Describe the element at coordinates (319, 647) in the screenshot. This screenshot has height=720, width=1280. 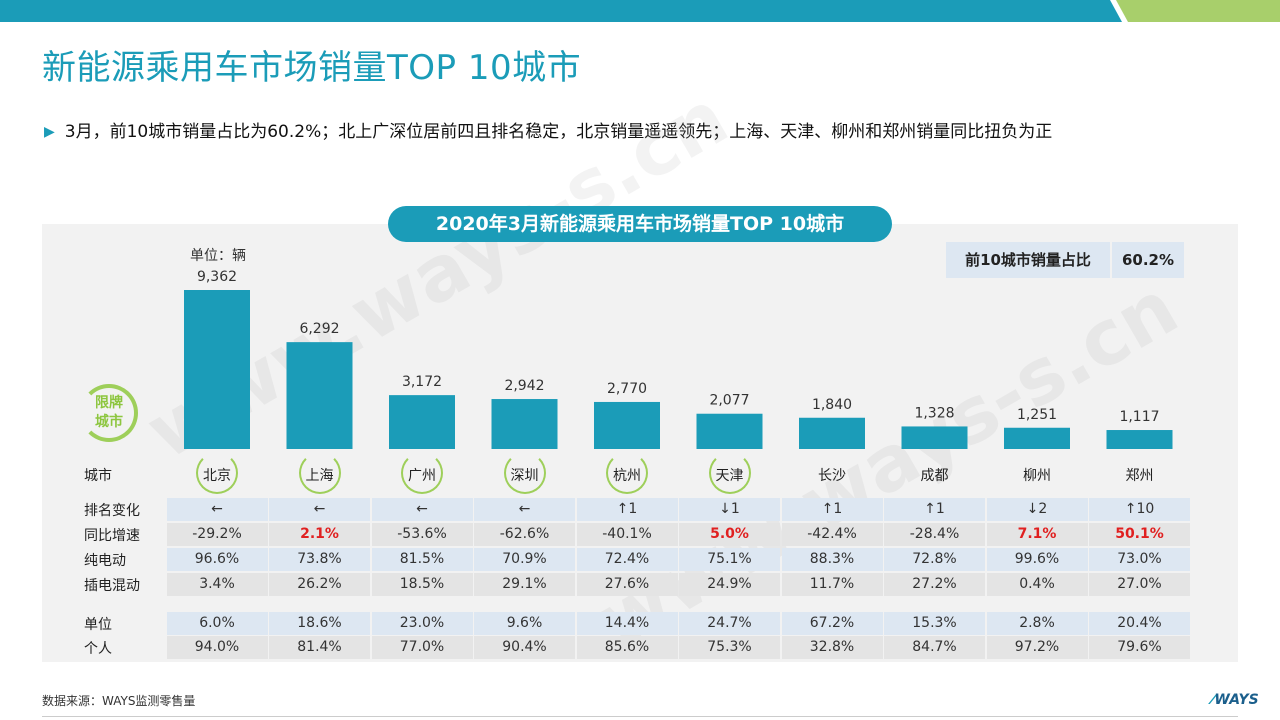
I see `table-cell: 81.4%` at that location.